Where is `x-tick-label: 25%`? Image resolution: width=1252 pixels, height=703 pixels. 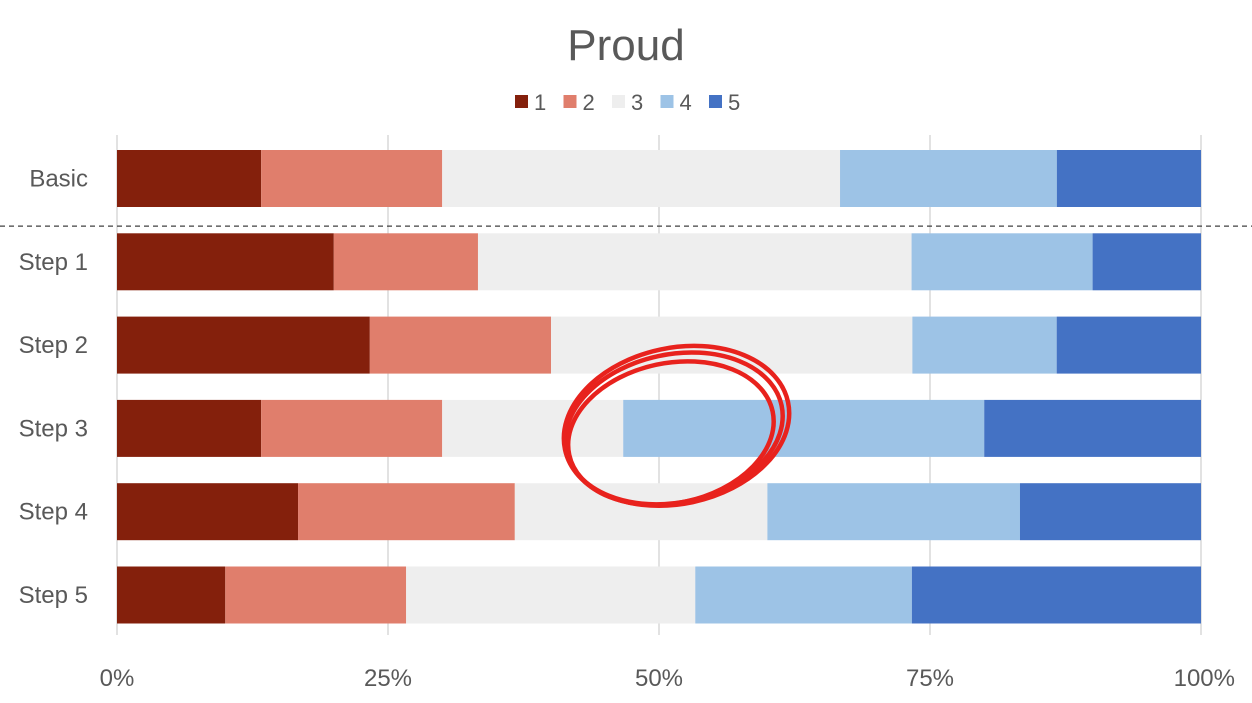
x-tick-label: 25% is located at coordinates (388, 678).